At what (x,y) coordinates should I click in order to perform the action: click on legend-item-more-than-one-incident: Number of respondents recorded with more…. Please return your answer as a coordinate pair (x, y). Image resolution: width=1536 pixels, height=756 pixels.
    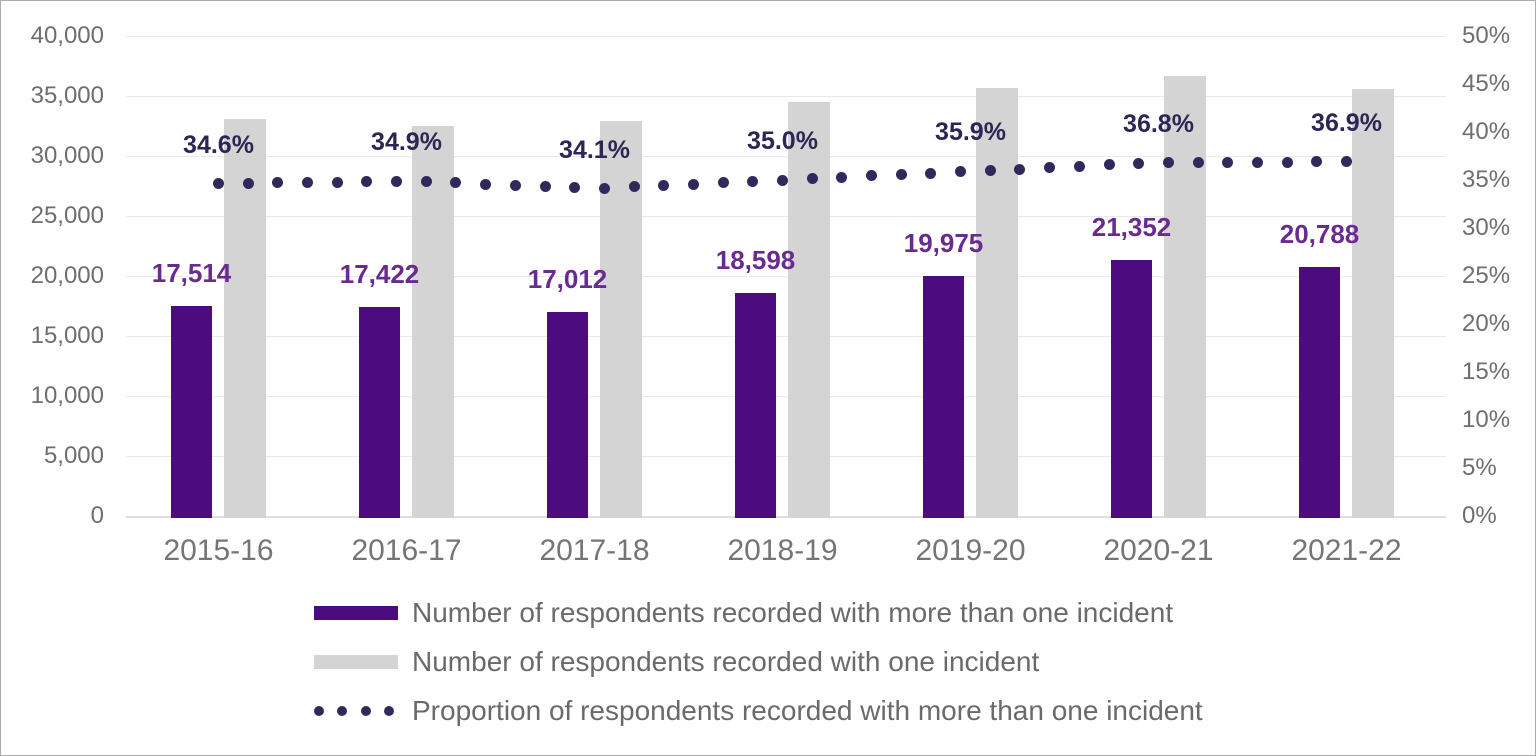
    Looking at the image, I should click on (758, 612).